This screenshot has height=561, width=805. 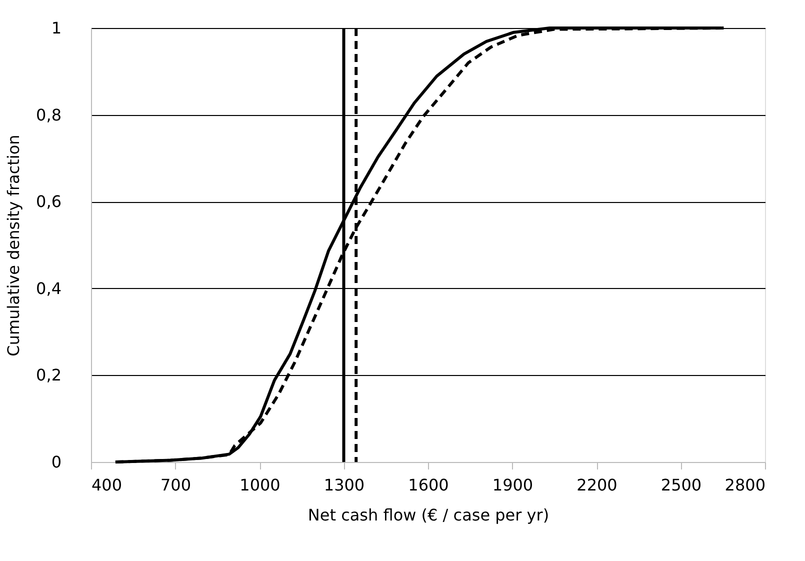 I want to click on y-tick-label: 0, so click(x=56, y=462).